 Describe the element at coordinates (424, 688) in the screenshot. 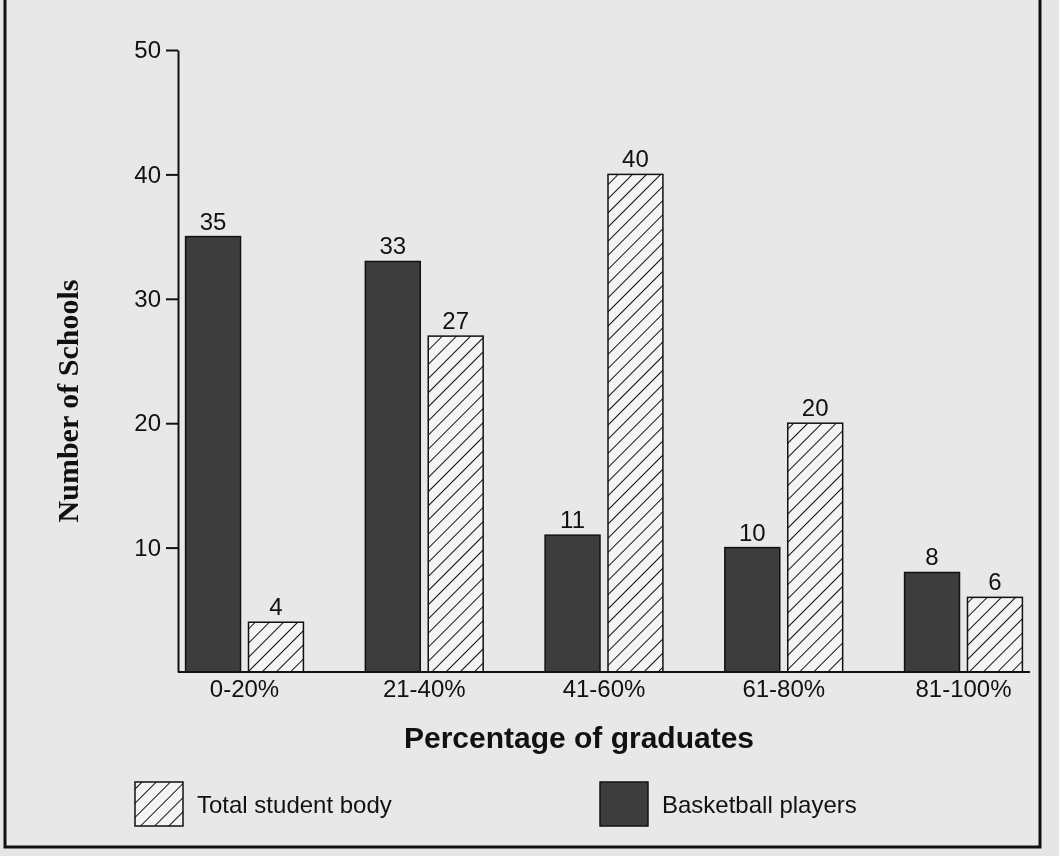

I see `x-tick-label: 21-40%` at that location.